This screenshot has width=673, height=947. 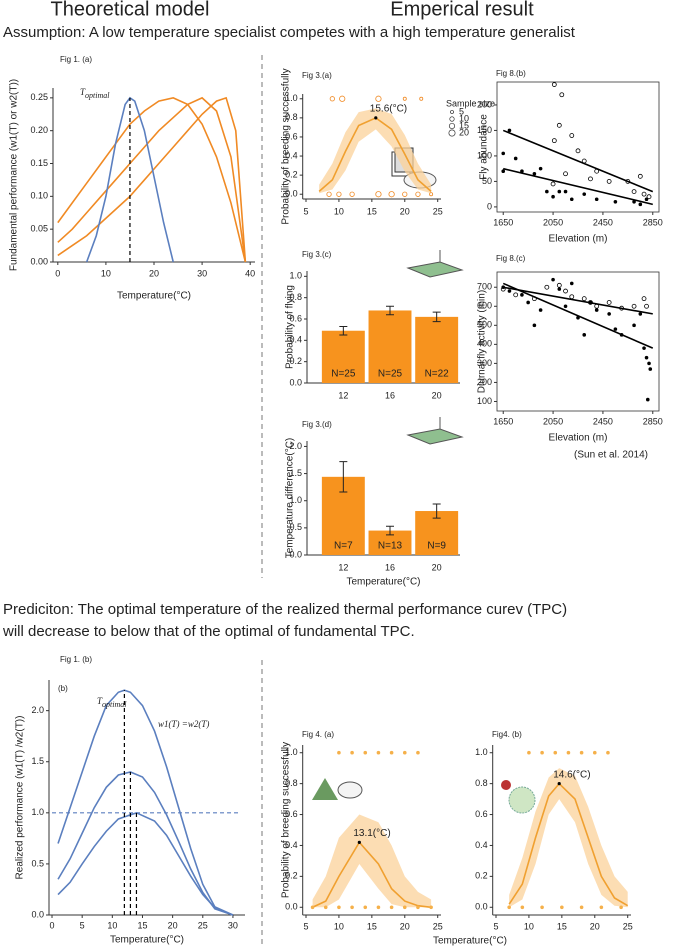 I want to click on y-tick-label: 2.0, so click(x=295, y=446).